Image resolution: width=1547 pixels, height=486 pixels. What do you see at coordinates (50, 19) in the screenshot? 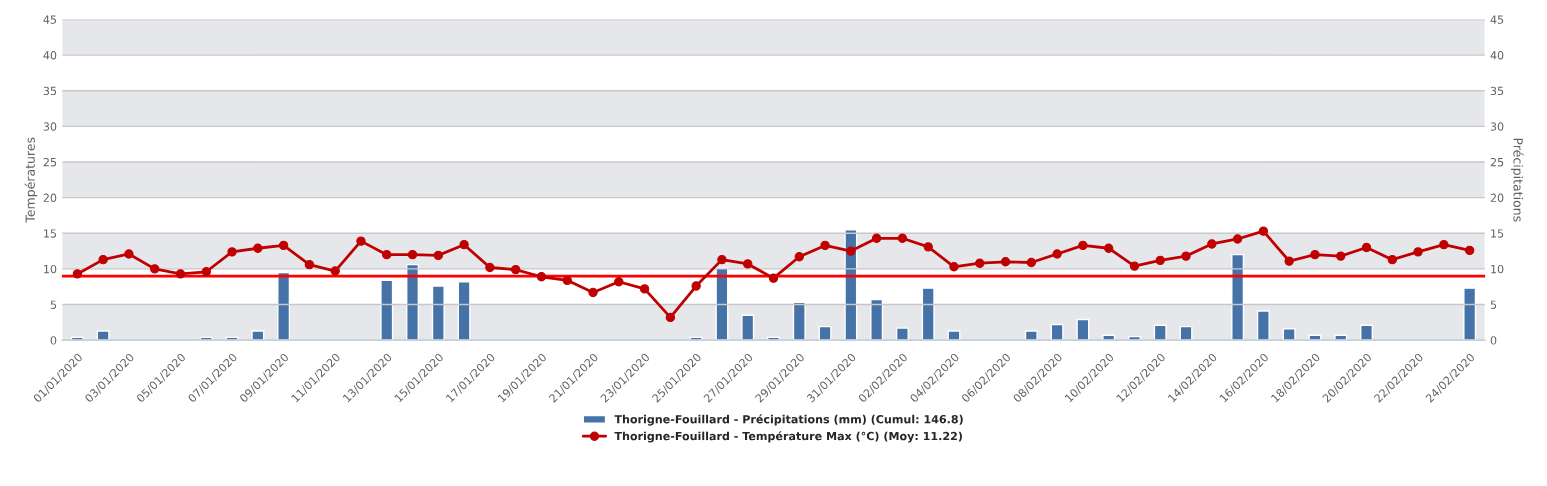
I see `y-tick-label: 45` at bounding box center [50, 19].